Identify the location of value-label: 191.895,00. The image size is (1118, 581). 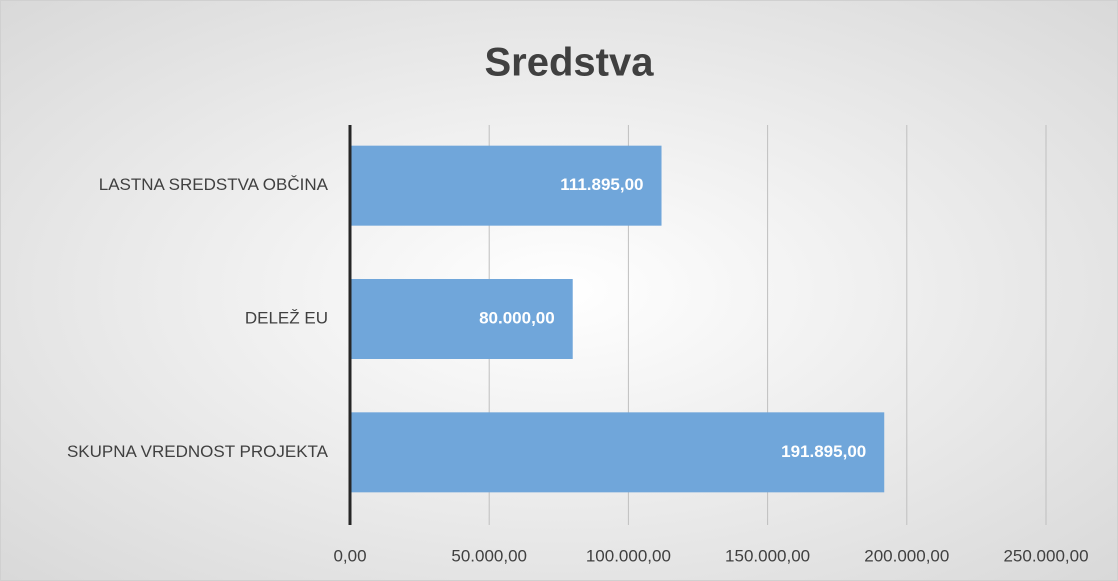
(823, 451).